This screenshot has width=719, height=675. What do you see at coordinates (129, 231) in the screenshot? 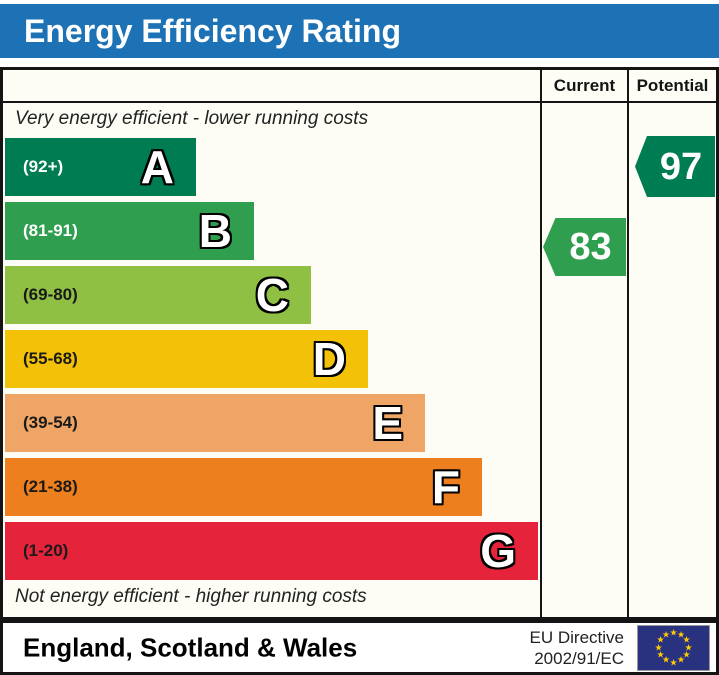
I see `band-b: (81-91) B` at bounding box center [129, 231].